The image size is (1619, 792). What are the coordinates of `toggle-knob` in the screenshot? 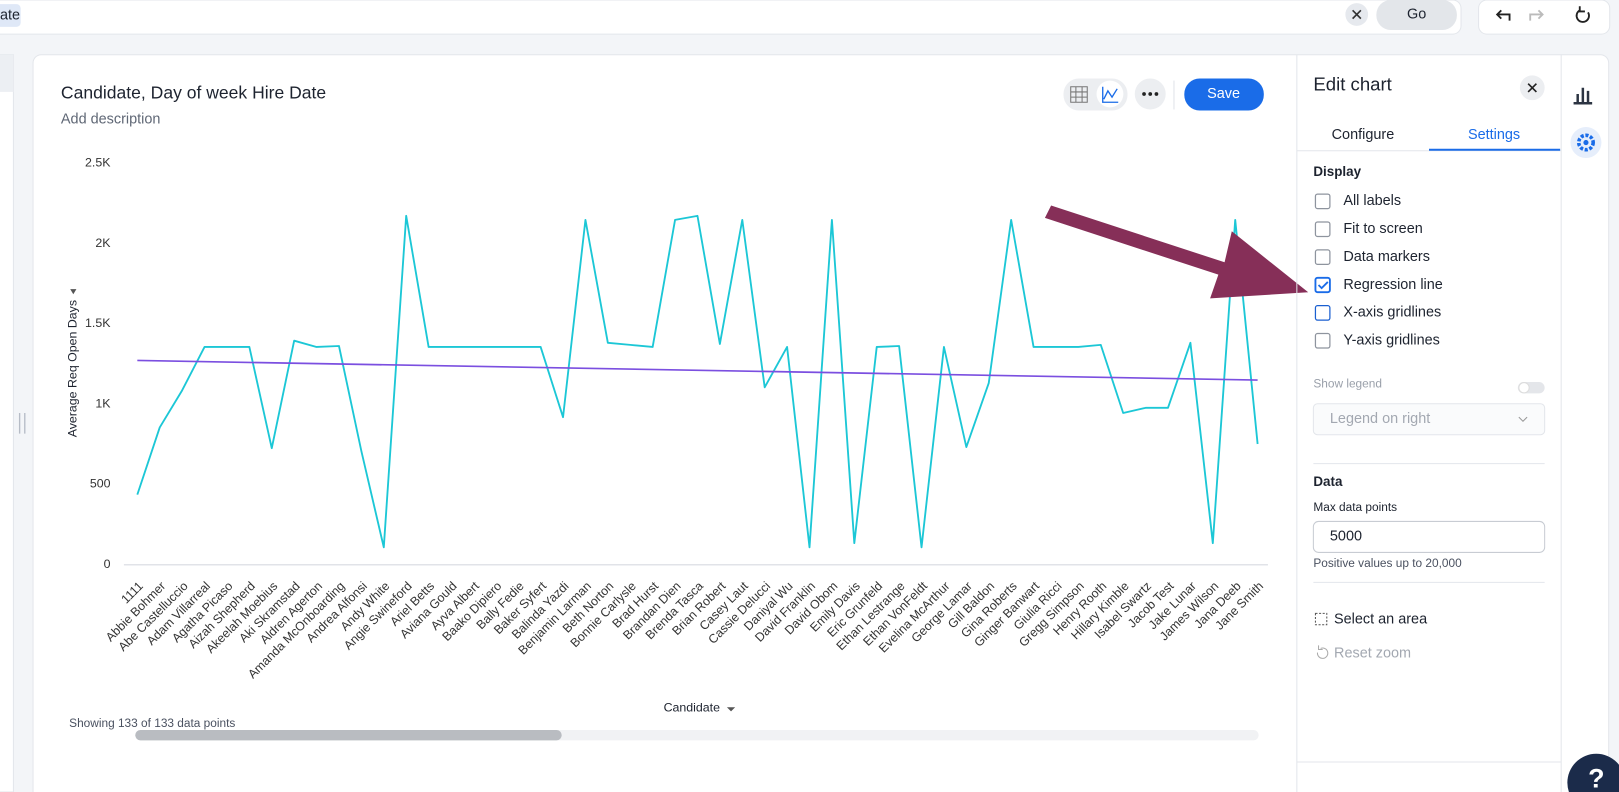 It's located at (1524, 388).